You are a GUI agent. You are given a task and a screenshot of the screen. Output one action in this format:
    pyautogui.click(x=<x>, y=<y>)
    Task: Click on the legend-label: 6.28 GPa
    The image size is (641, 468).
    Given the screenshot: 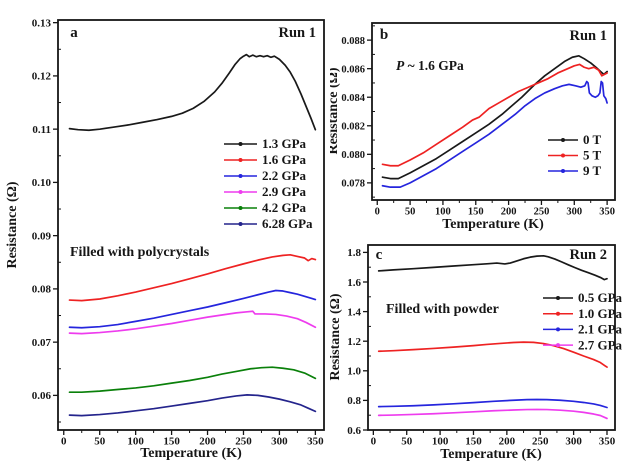 What is the action you would take?
    pyautogui.click(x=287, y=223)
    